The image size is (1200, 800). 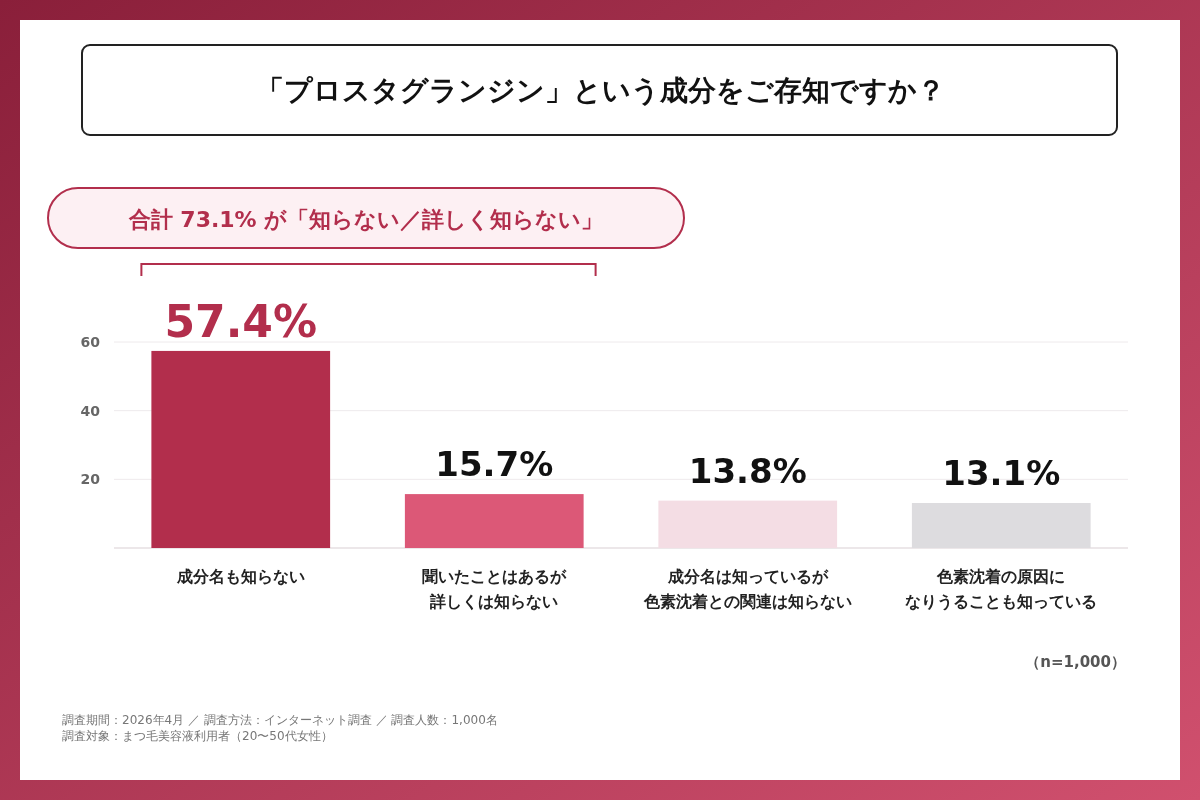 What do you see at coordinates (1001, 473) in the screenshot?
I see `data-label: 13.1%` at bounding box center [1001, 473].